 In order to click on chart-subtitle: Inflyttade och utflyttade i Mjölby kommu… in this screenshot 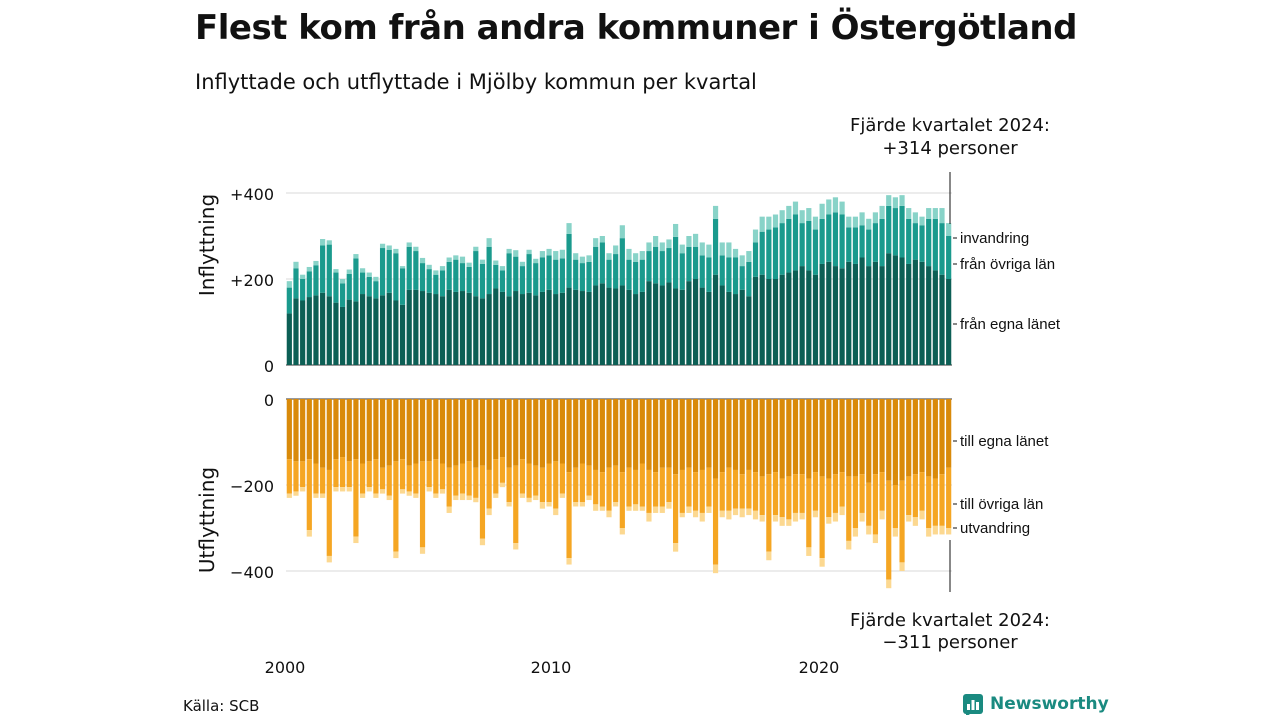, I will do `click(476, 82)`.